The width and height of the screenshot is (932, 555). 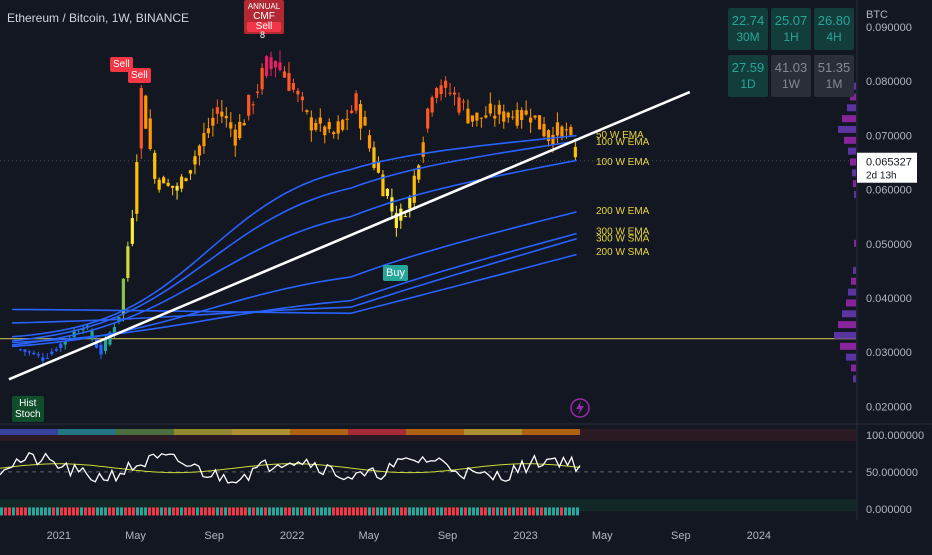 What do you see at coordinates (834, 29) in the screenshot?
I see `rsi-cell: 26.80 4H` at bounding box center [834, 29].